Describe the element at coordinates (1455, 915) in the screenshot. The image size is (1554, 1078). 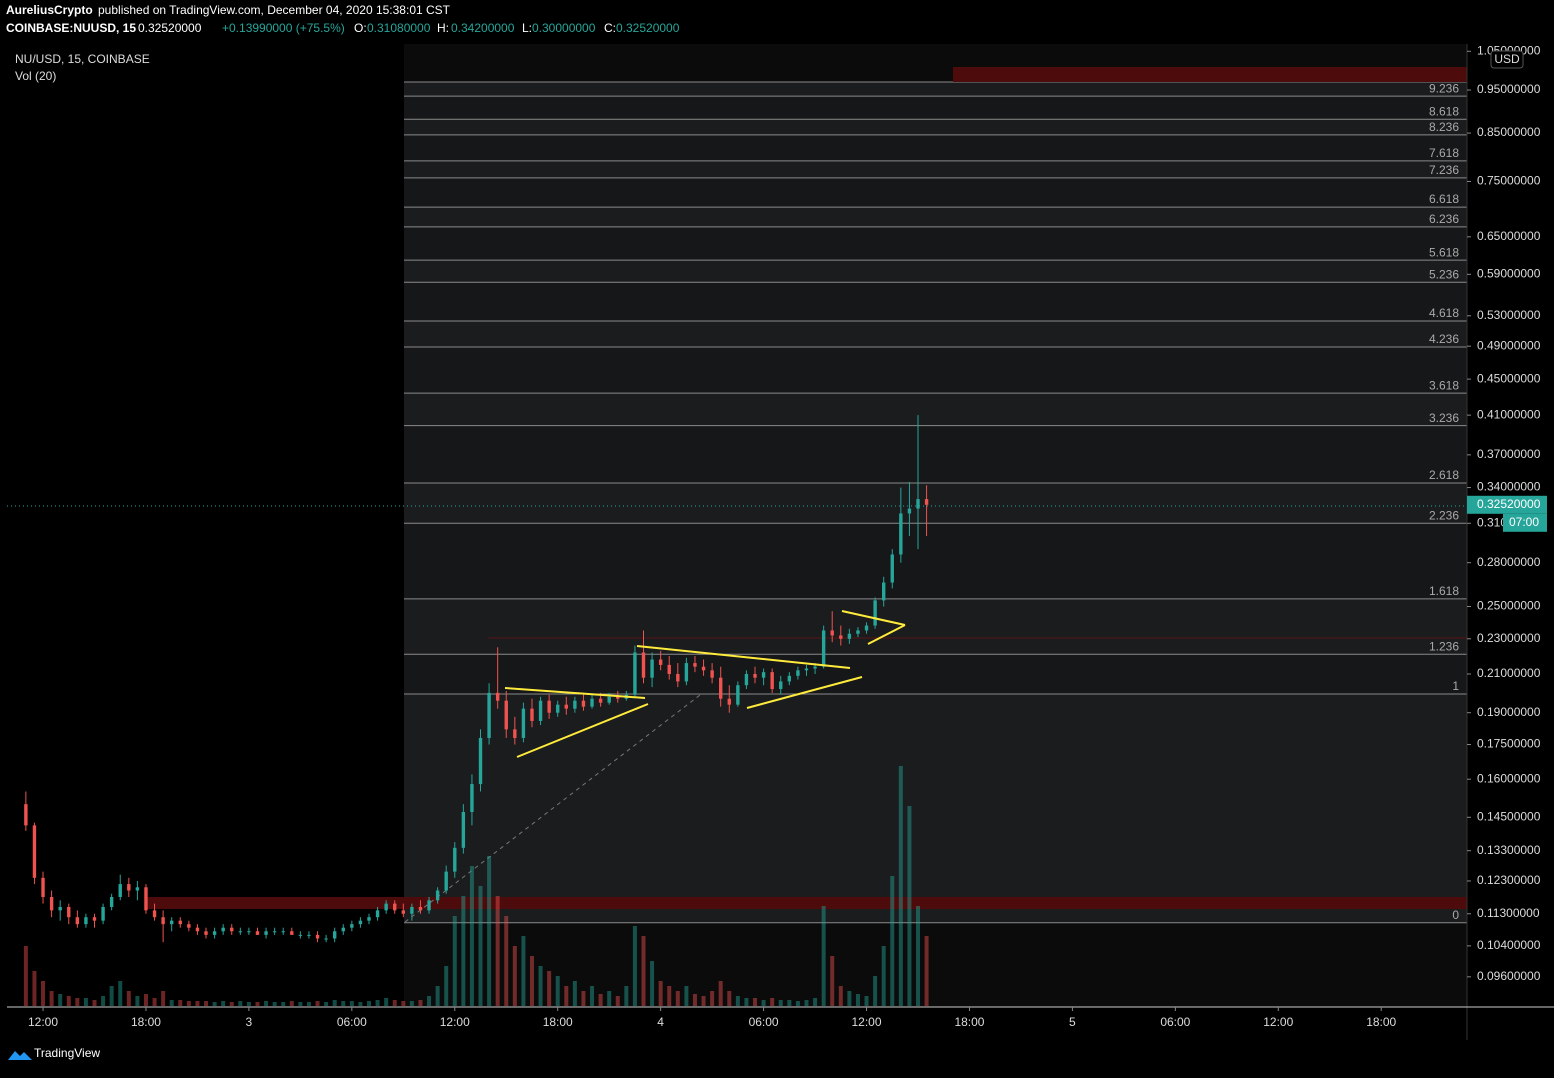
I see `fib-label: 0` at that location.